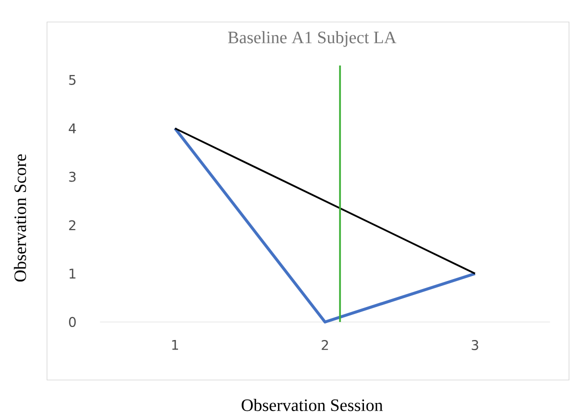 This screenshot has width=570, height=416. Describe the element at coordinates (175, 345) in the screenshot. I see `x-tick-label: 1` at that location.